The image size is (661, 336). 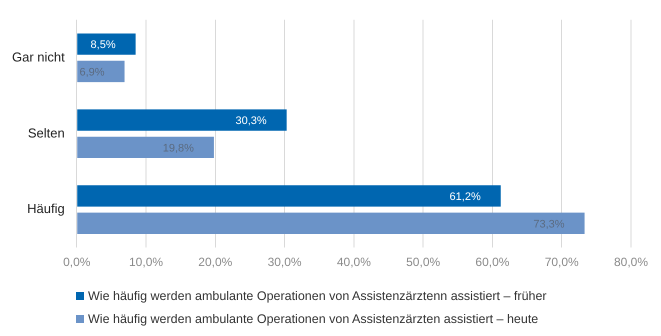 What do you see at coordinates (354, 262) in the screenshot?
I see `x-tick-label: 40,0%` at bounding box center [354, 262].